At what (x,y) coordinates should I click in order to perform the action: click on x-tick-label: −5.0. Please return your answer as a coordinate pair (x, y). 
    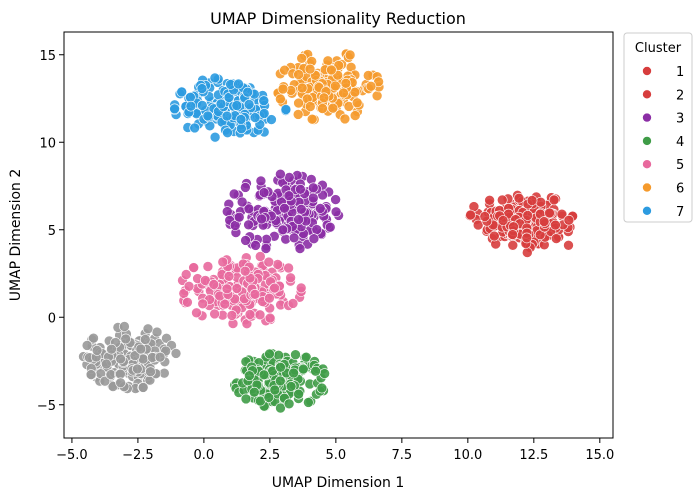
    Looking at the image, I should click on (72, 455).